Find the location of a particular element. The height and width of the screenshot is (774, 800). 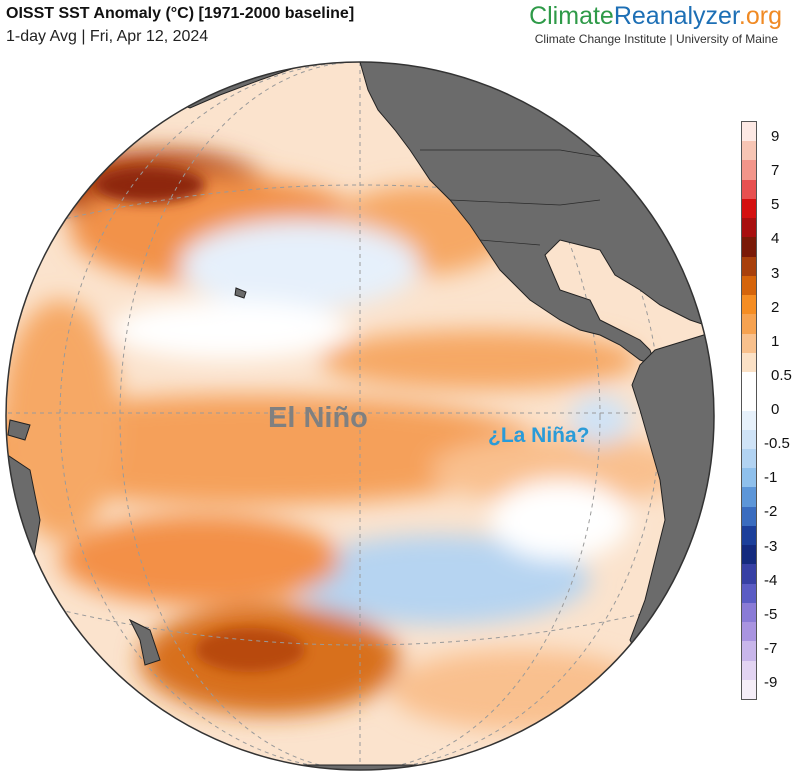

colorbar-tick-label: 9 is located at coordinates (775, 136).